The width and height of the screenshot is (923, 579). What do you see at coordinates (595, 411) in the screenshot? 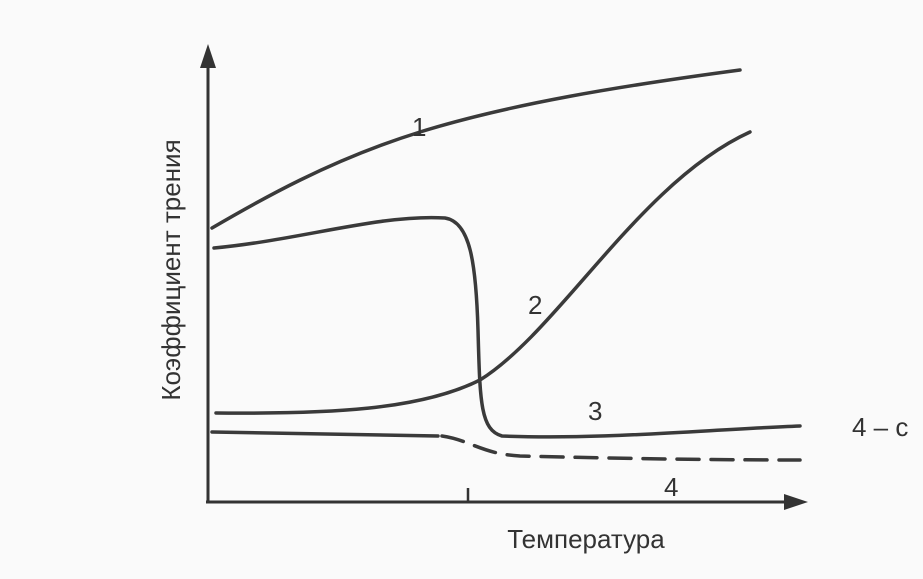
I see `curve-label: 3` at bounding box center [595, 411].